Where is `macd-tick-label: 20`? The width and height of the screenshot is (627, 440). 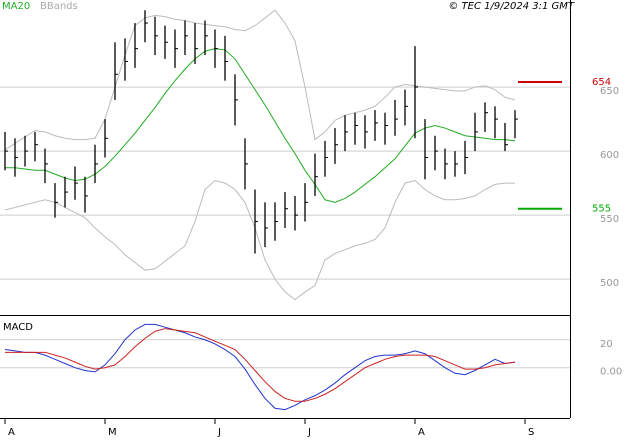
macd-tick-label: 20 is located at coordinates (606, 344).